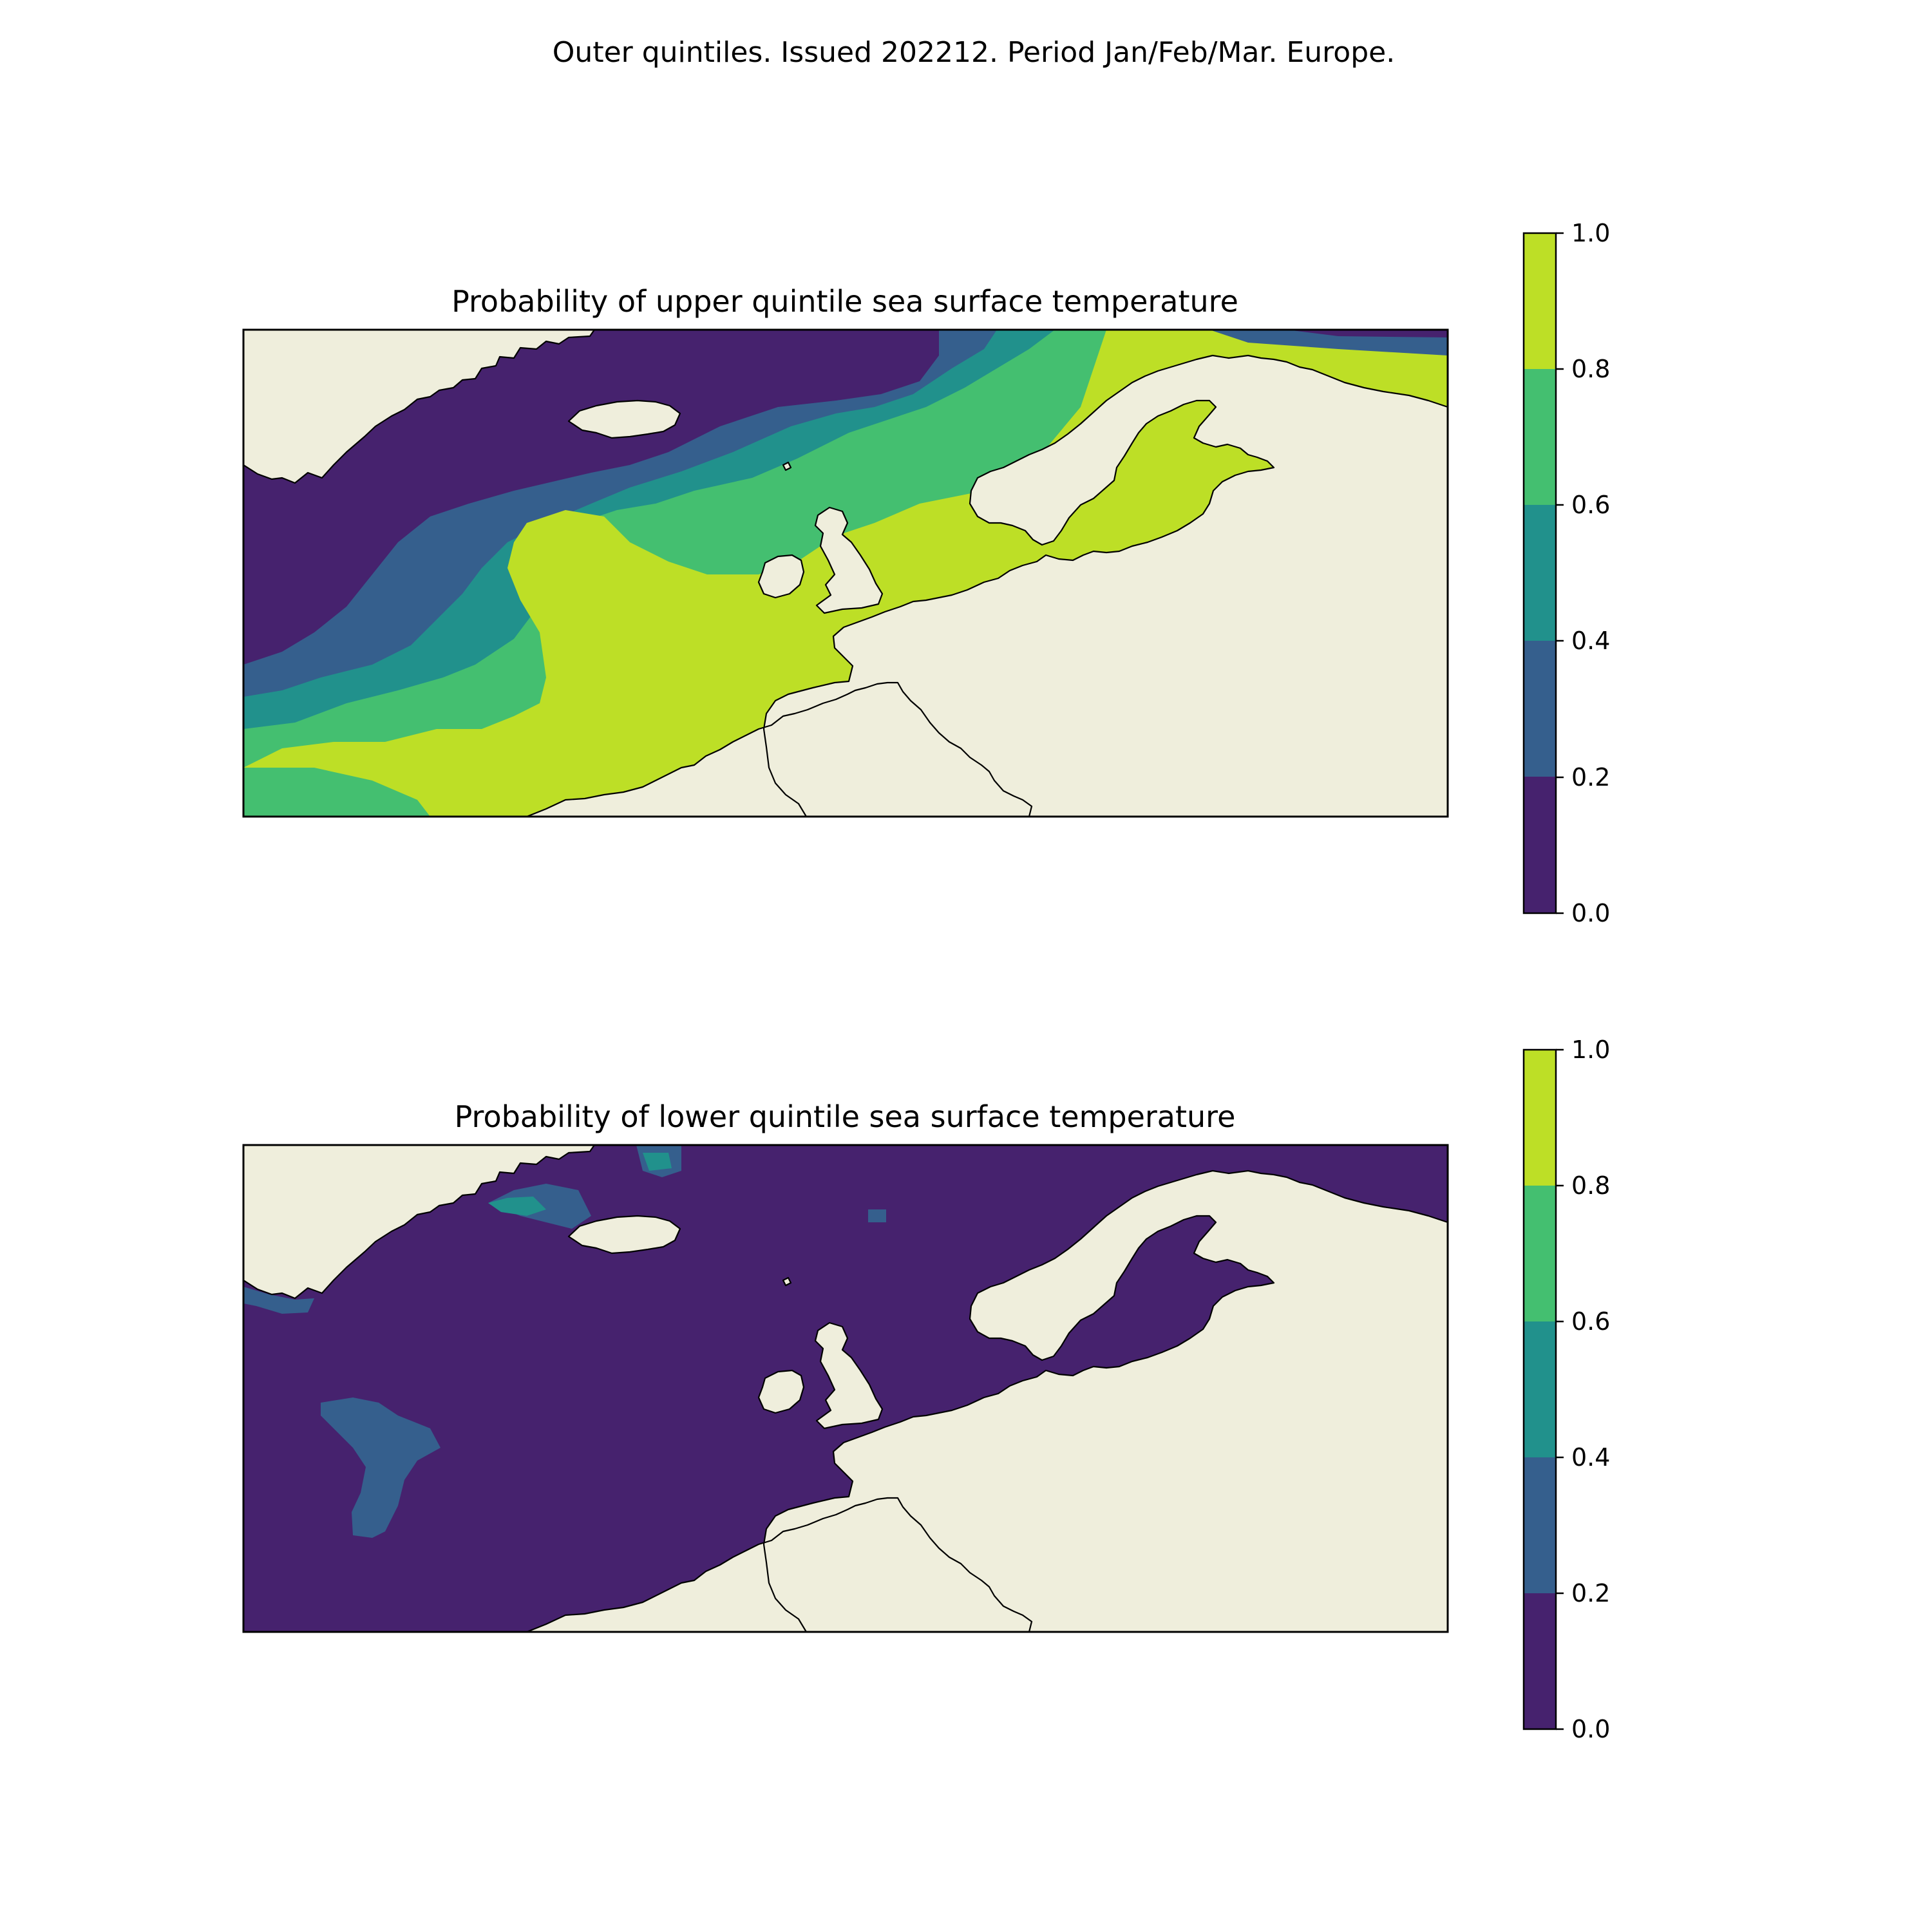  What do you see at coordinates (1591, 777) in the screenshot?
I see `upper-colorbar-tick-label: 0.2` at bounding box center [1591, 777].